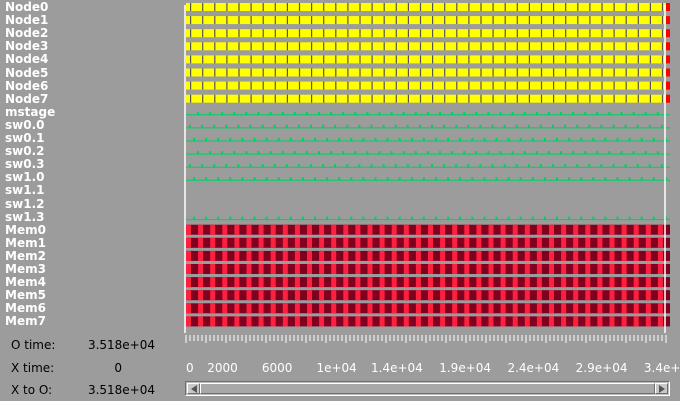  I want to click on scroll-left-button, so click(193, 388).